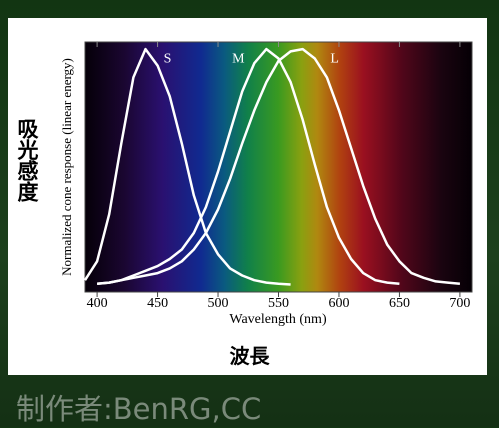  What do you see at coordinates (97, 303) in the screenshot?
I see `x-tick-label: 400` at bounding box center [97, 303].